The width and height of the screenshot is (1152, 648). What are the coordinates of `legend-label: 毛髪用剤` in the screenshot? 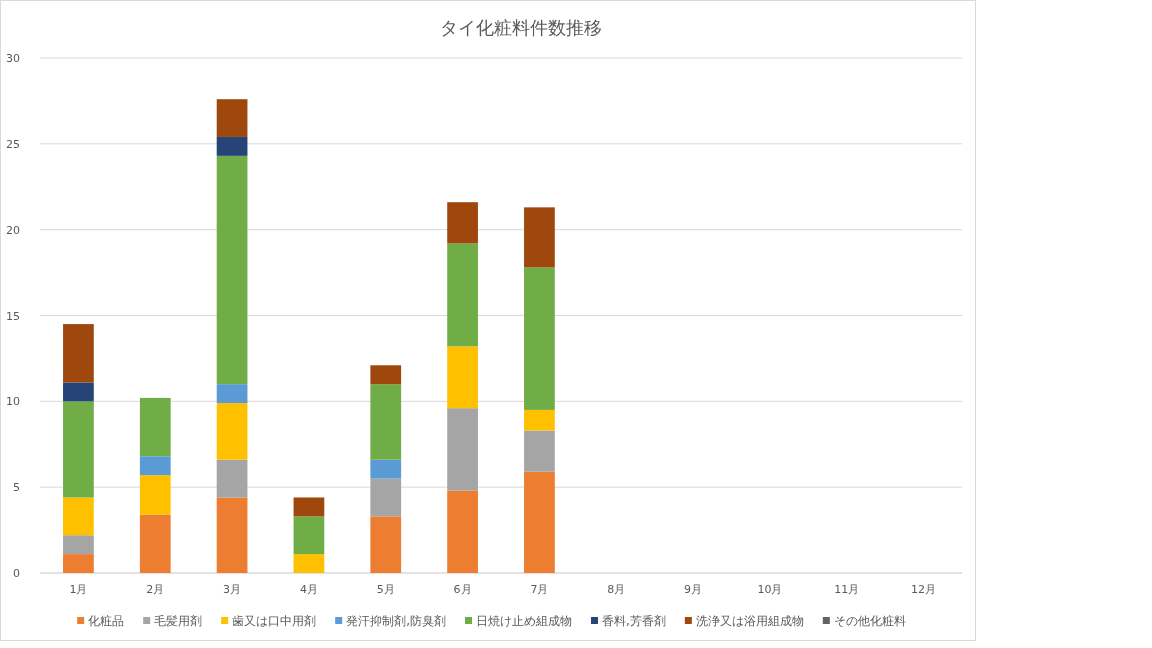 It's located at (178, 621).